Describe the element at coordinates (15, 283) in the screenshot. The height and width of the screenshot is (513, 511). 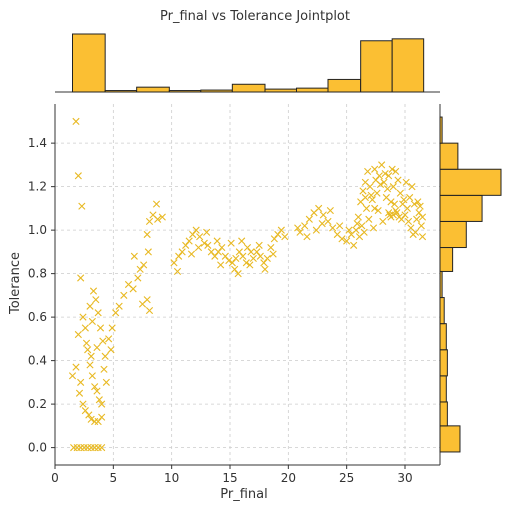
I see `y-axis-label: Tolerance` at that location.